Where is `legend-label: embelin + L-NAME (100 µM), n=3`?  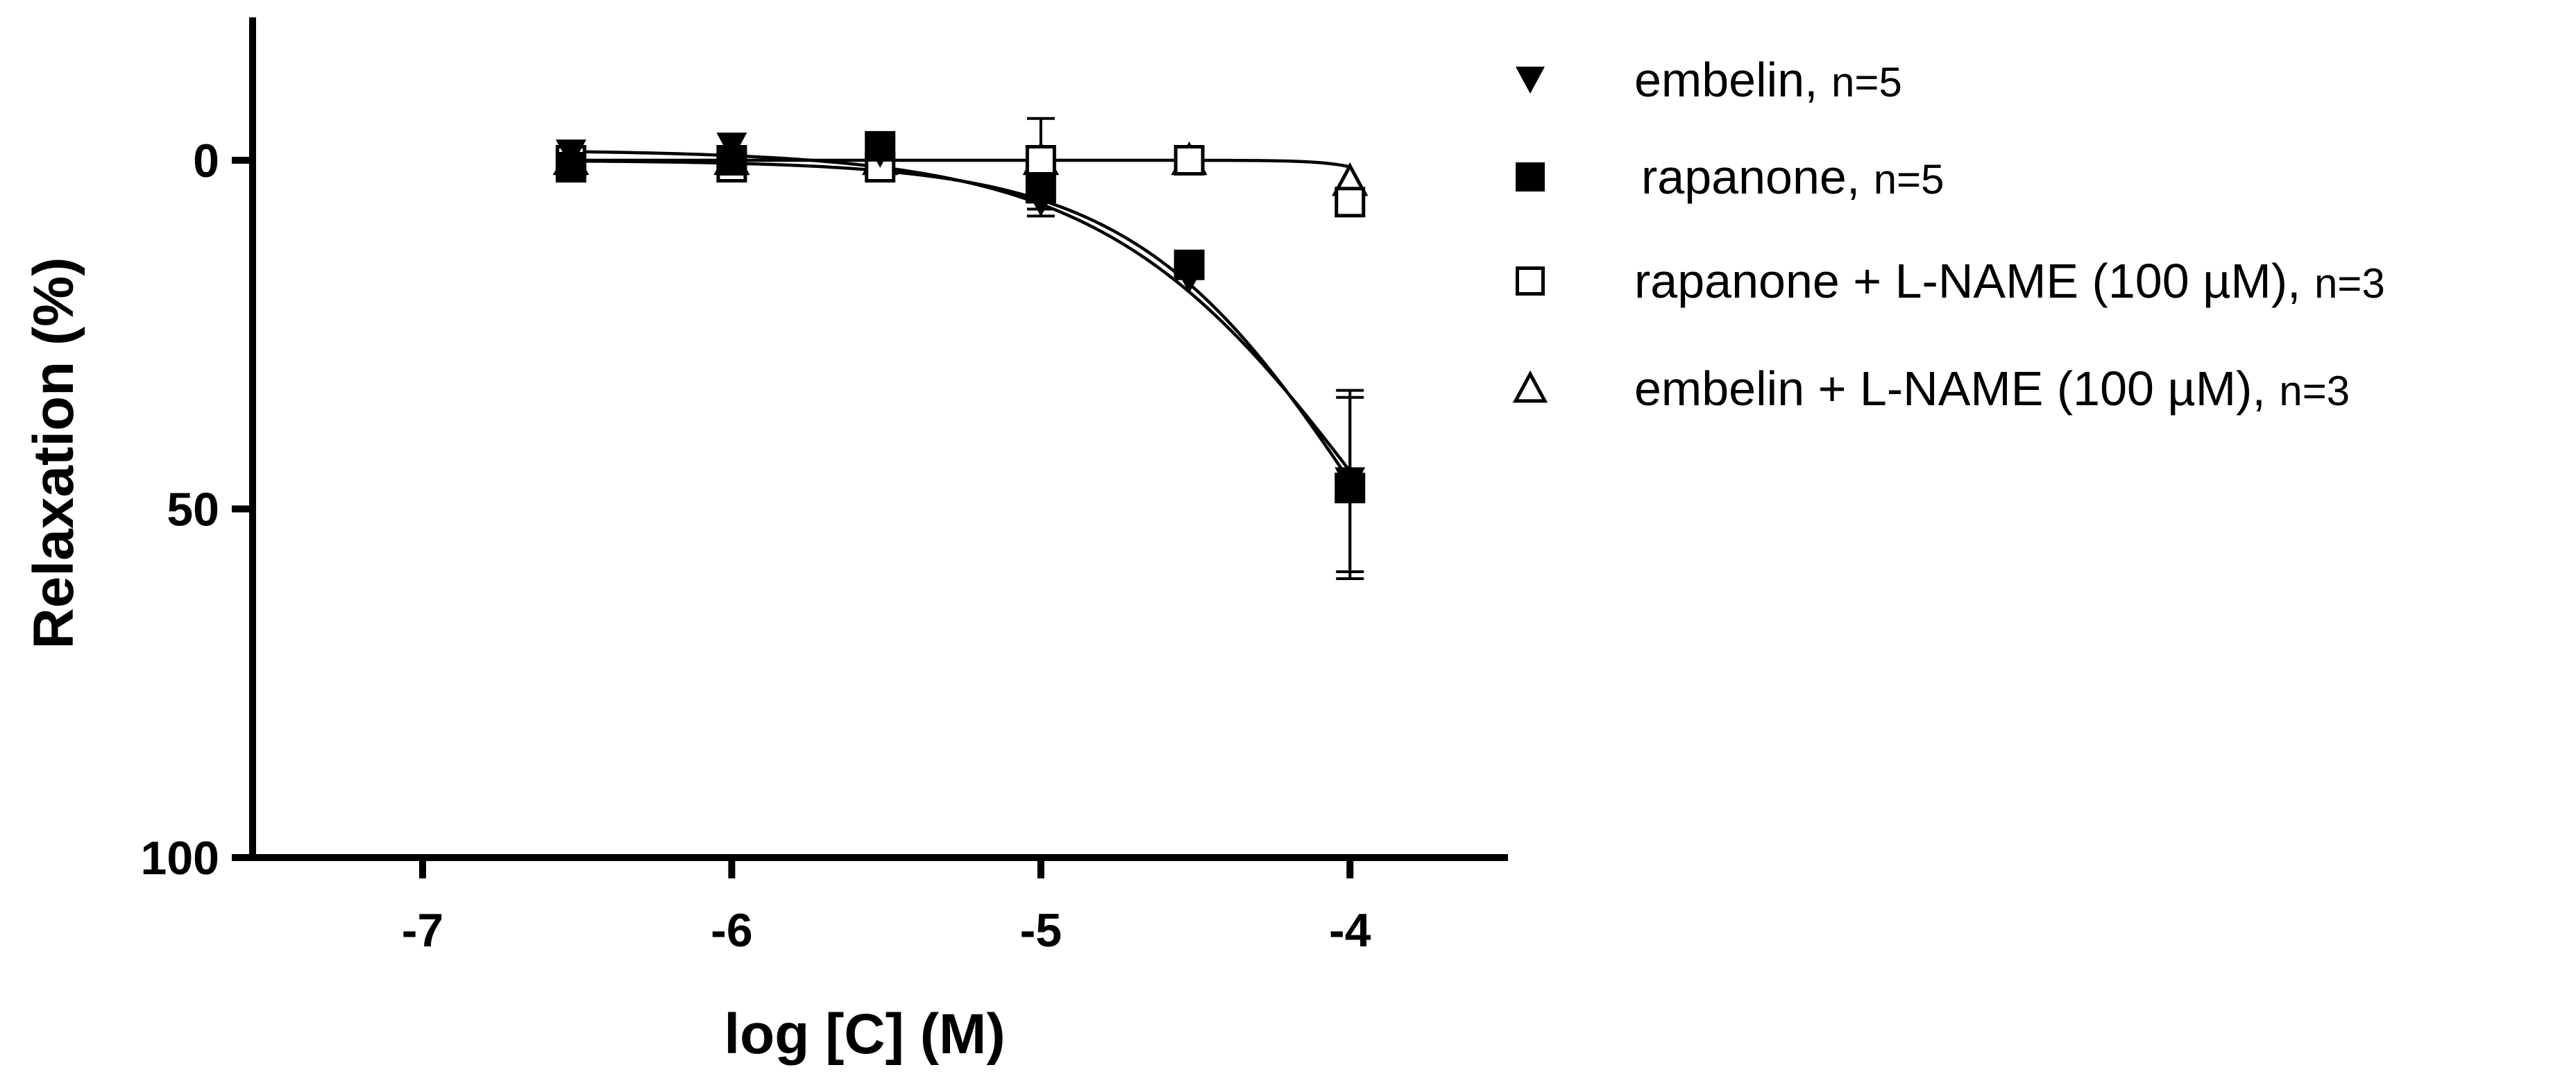
legend-label: embelin + L-NAME (100 µM), n=3 is located at coordinates (1992, 388).